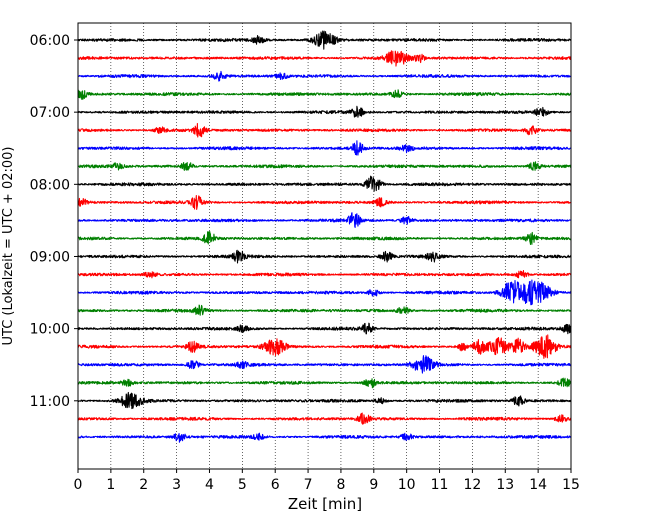  I want to click on x-tick-label-11: 11, so click(440, 485).